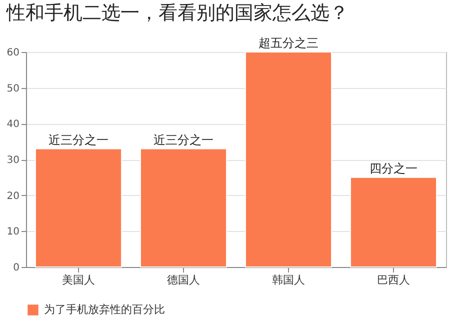  Describe the element at coordinates (183, 280) in the screenshot. I see `x-tick-label: 德国人` at that location.